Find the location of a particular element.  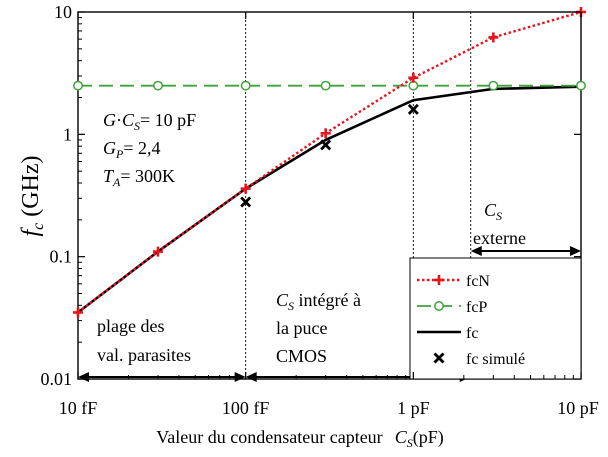

x-tick-label-3: 10 pF is located at coordinates (578, 408).